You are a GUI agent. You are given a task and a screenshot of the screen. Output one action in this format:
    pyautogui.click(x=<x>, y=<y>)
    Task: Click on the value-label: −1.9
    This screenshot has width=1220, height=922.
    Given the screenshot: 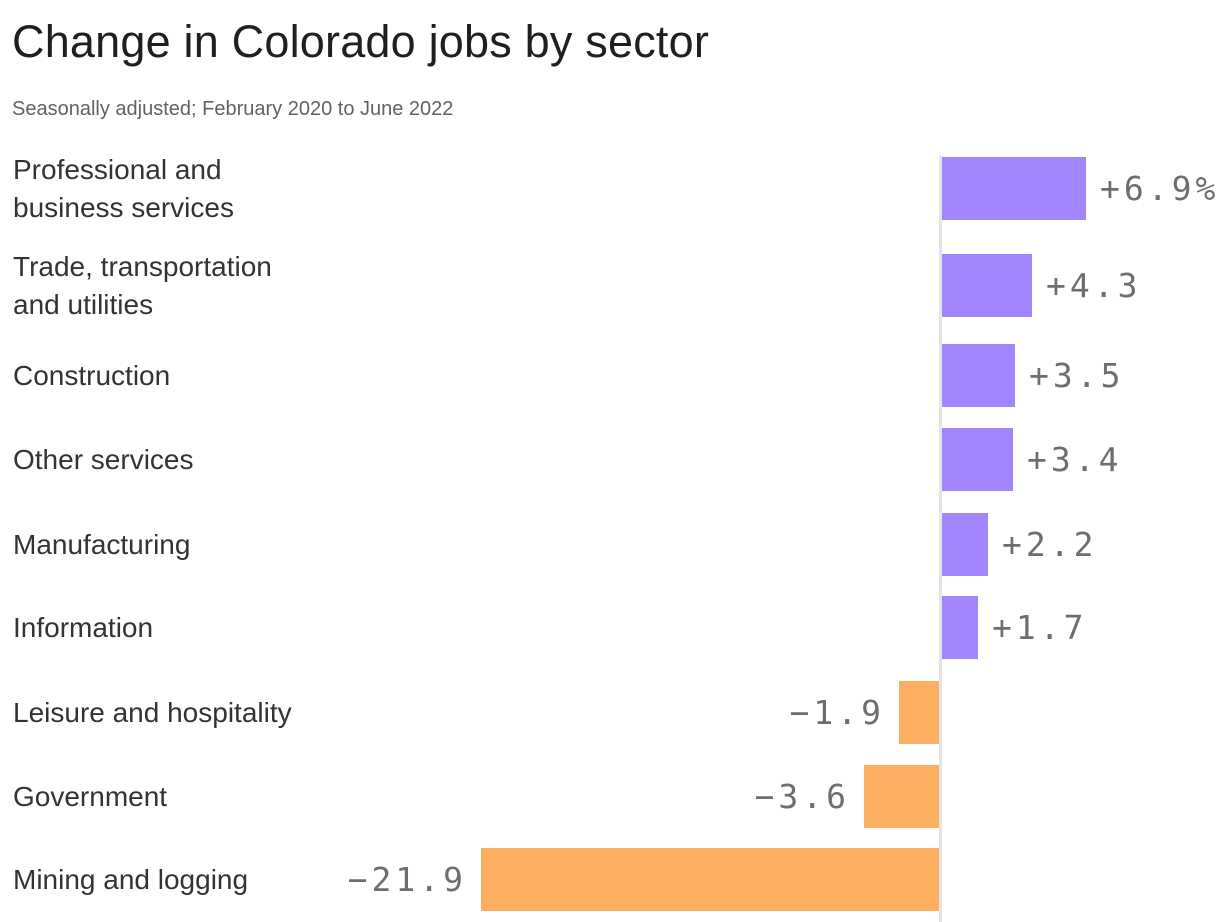 What is the action you would take?
    pyautogui.click(x=837, y=712)
    